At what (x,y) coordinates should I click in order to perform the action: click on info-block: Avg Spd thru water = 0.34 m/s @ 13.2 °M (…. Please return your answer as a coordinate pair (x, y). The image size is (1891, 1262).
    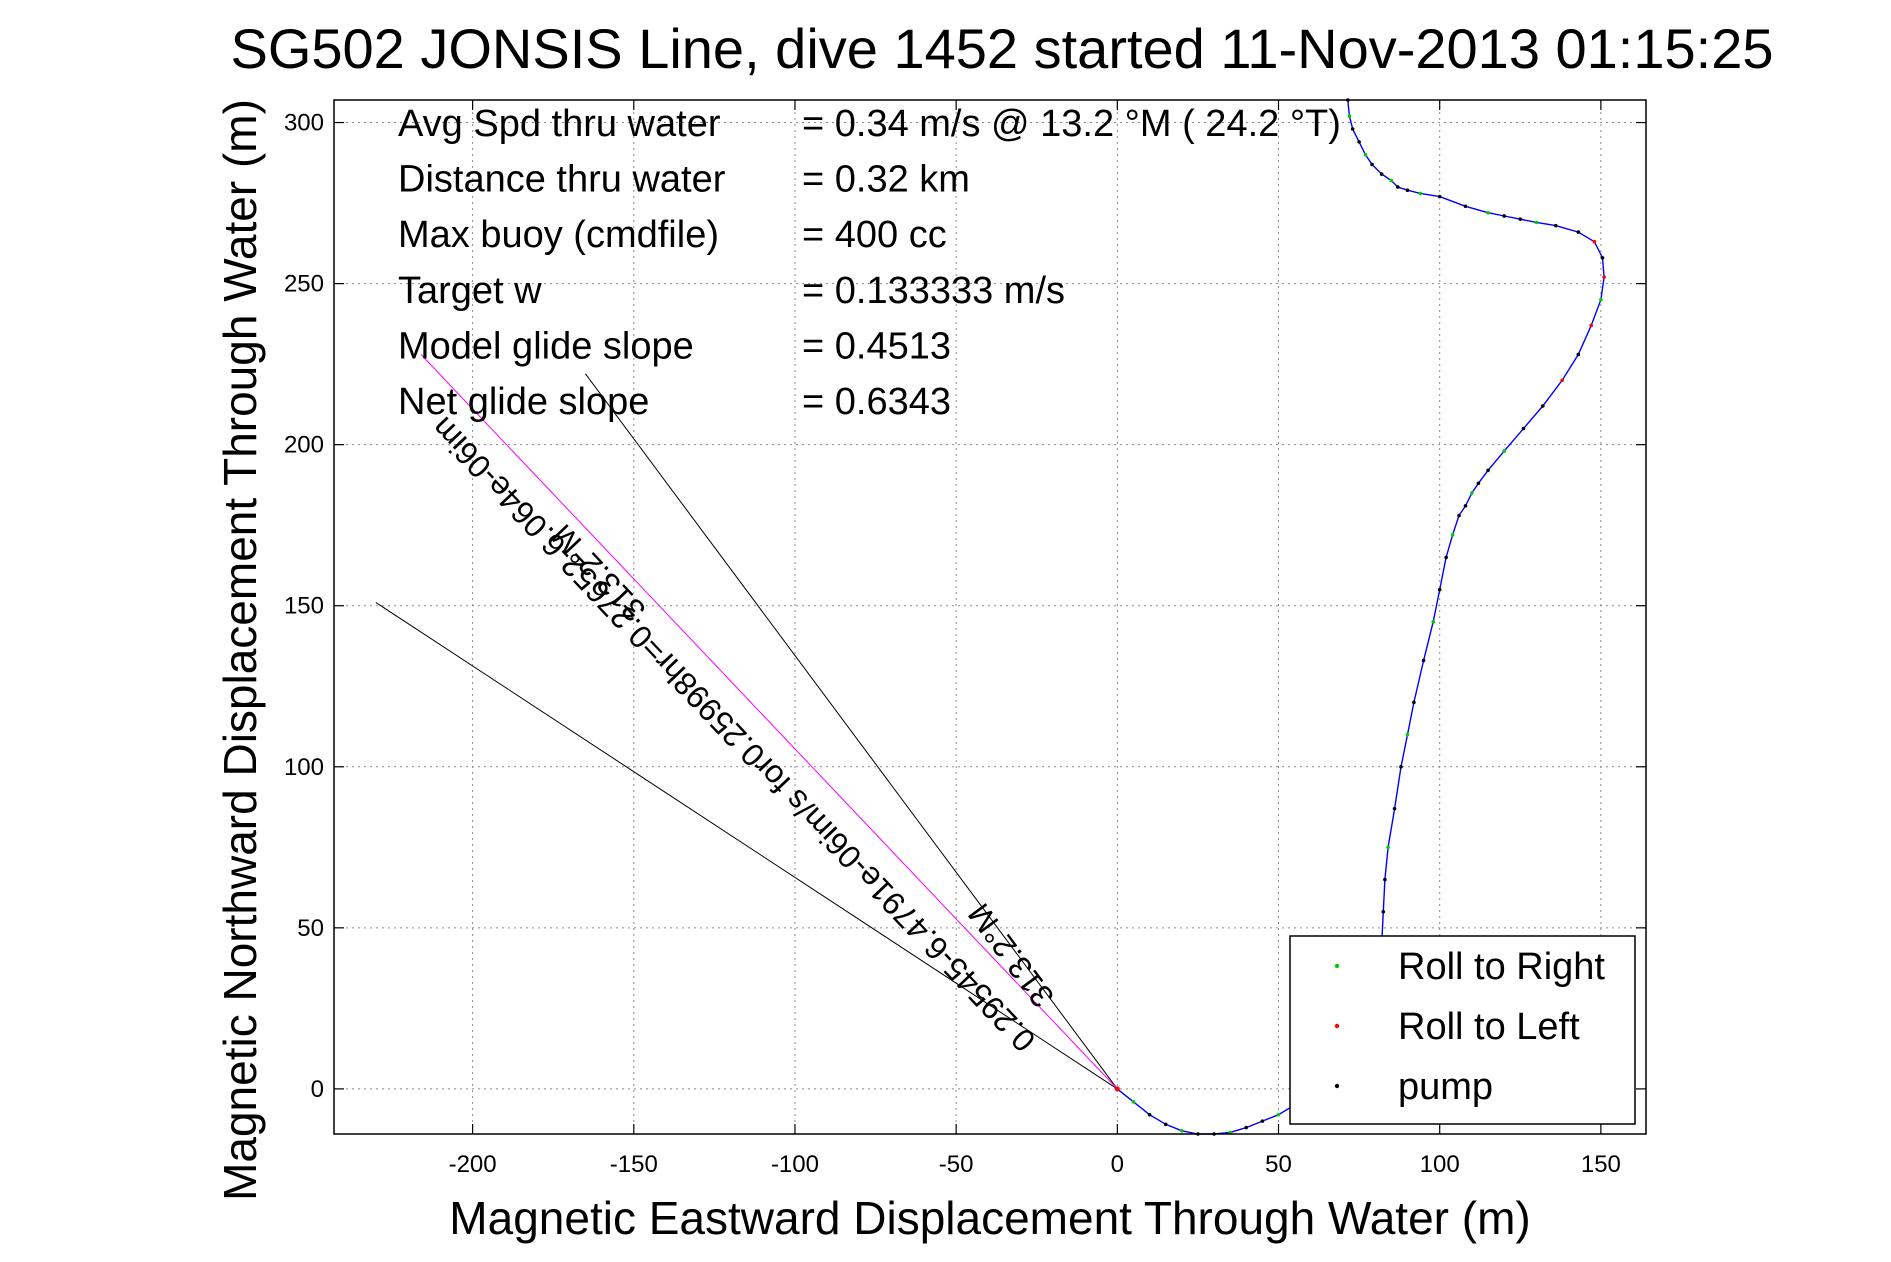
    Looking at the image, I should click on (869, 263).